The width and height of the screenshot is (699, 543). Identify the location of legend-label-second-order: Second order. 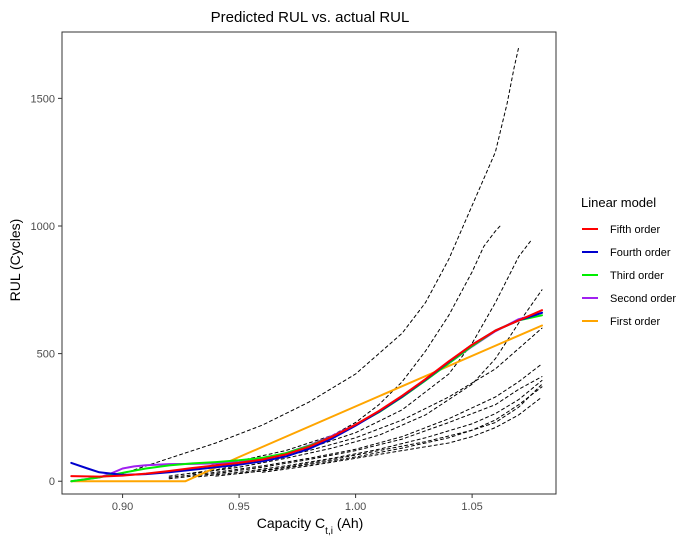
(643, 299).